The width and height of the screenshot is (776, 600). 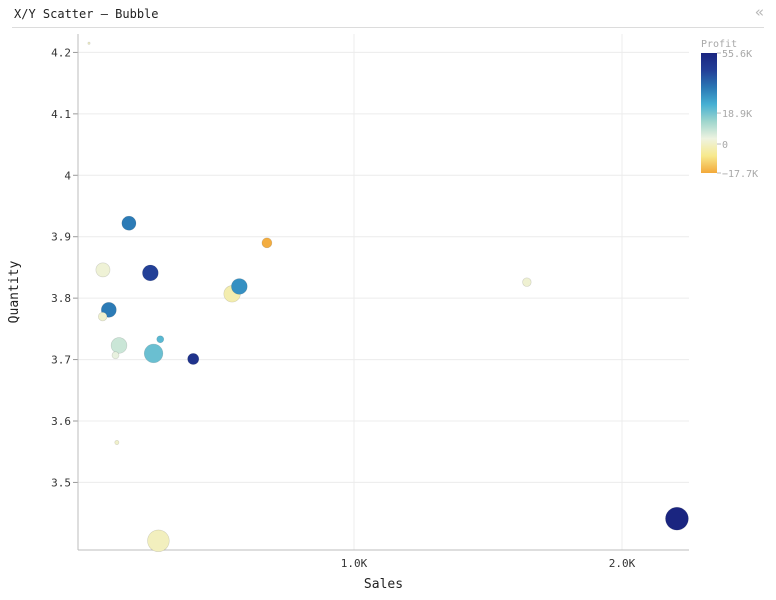 I want to click on y-tick-label: 3.7, so click(x=61, y=360).